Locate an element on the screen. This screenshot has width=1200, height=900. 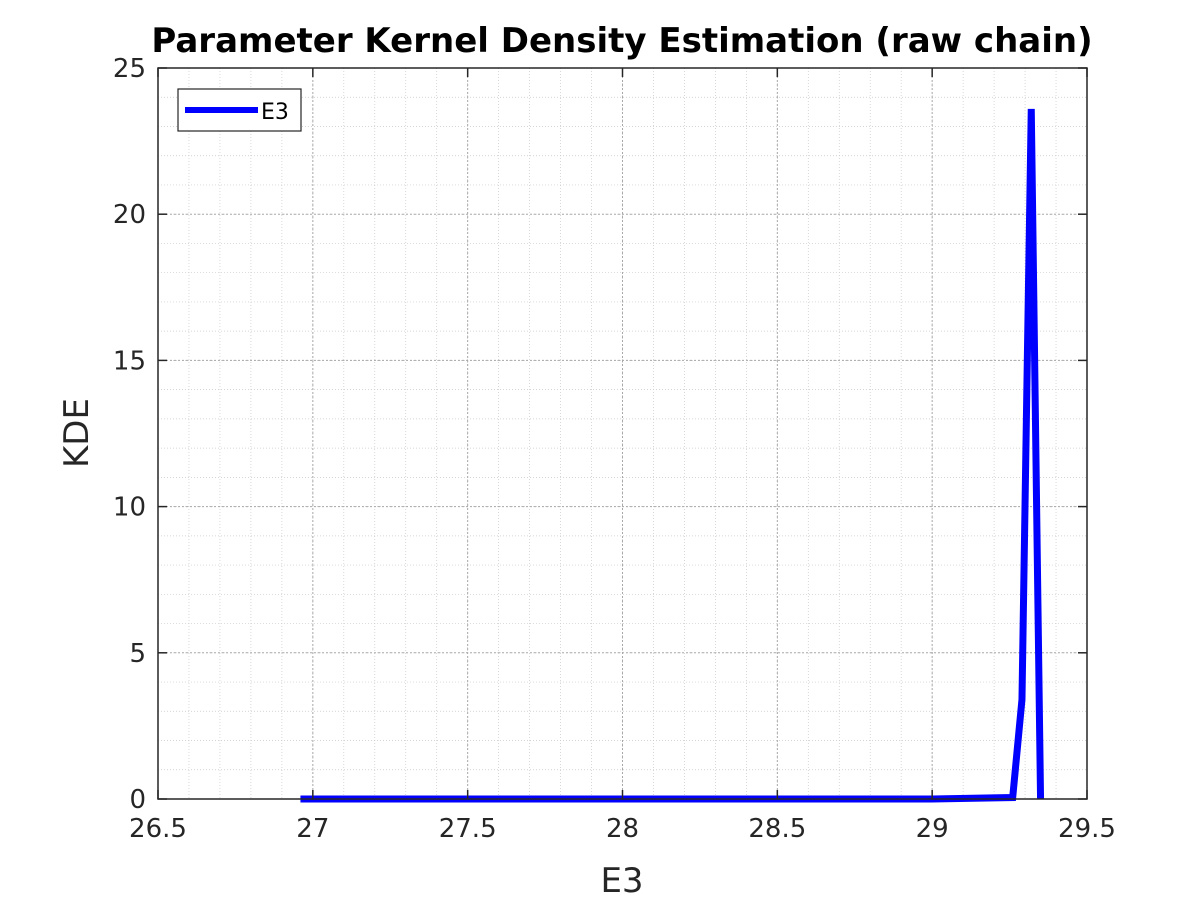
x-tick-label: 28.5 is located at coordinates (777, 829).